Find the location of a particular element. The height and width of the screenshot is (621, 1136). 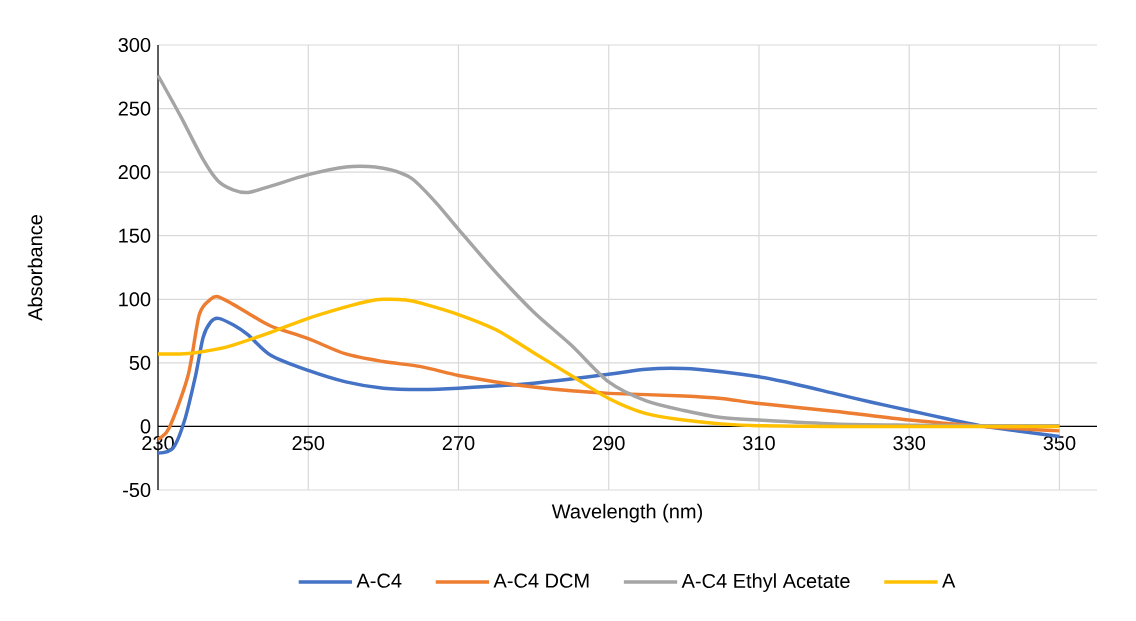

x-tick-label: 310 is located at coordinates (759, 443).